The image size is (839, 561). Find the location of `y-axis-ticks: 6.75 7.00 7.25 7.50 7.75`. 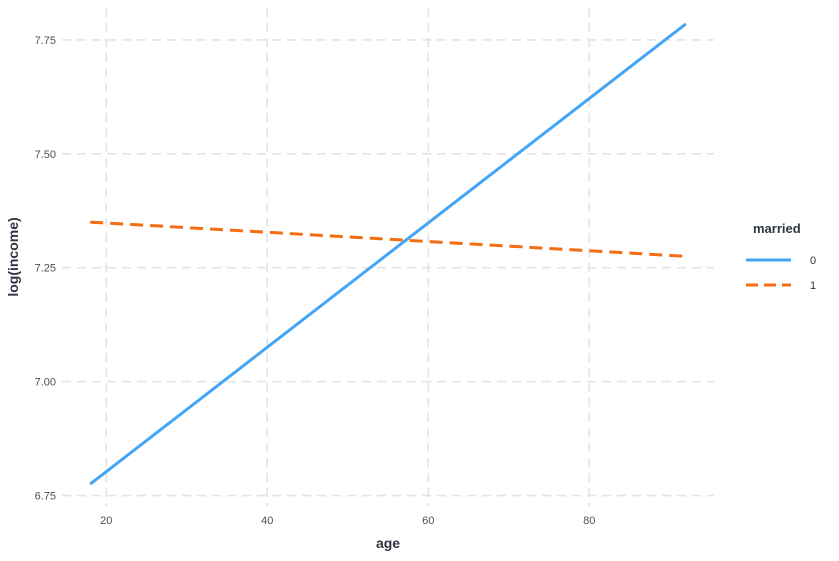

y-axis-ticks: 6.75 7.00 7.25 7.50 7.75 is located at coordinates (45, 269).